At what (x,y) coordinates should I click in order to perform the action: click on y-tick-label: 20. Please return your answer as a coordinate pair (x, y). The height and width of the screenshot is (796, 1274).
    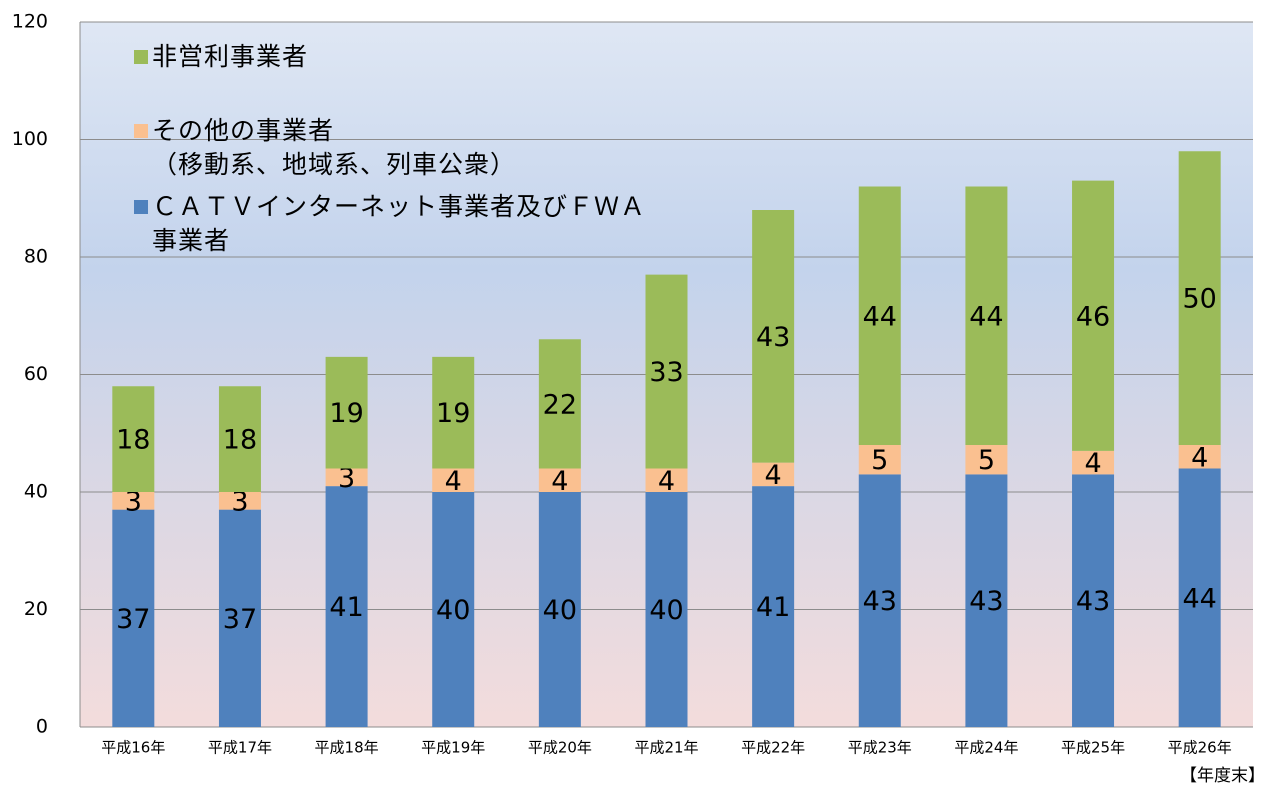
    Looking at the image, I should click on (36, 609).